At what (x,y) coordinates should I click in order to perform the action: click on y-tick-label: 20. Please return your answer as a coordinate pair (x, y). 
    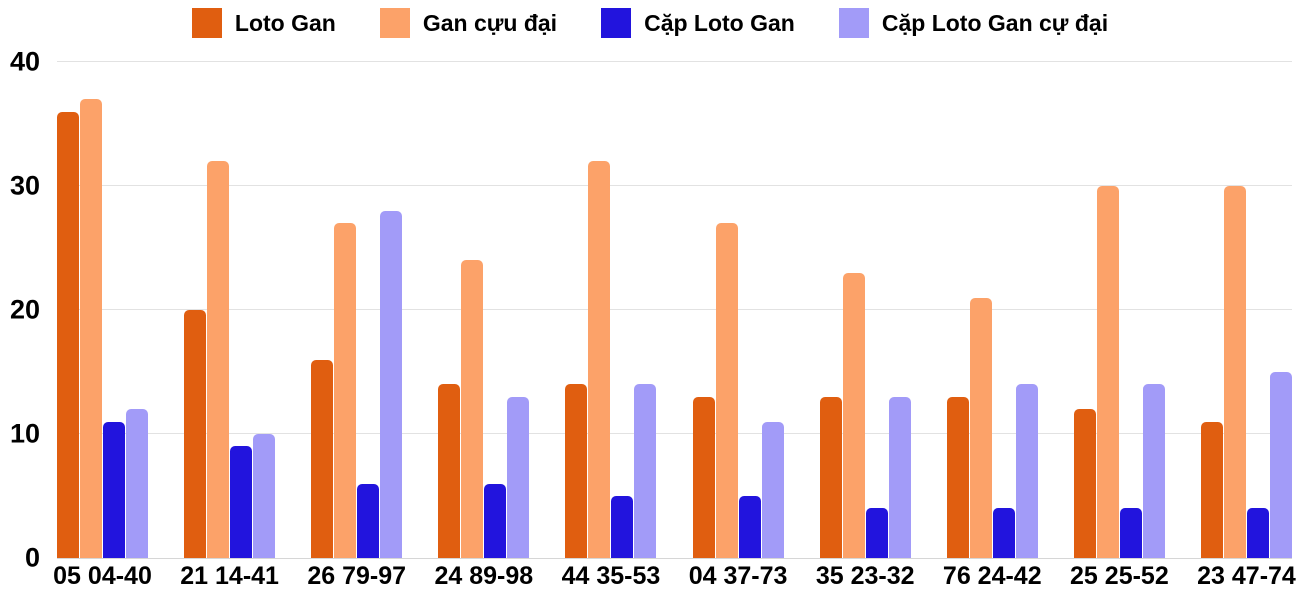
    Looking at the image, I should click on (24, 309).